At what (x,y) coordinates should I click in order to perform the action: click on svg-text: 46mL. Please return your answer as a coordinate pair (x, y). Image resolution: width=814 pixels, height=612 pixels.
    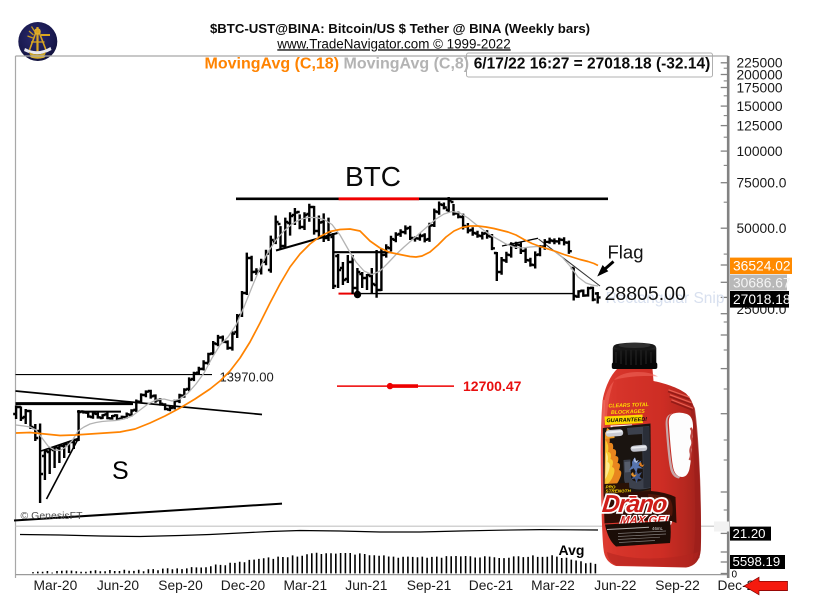
    Looking at the image, I should click on (658, 528).